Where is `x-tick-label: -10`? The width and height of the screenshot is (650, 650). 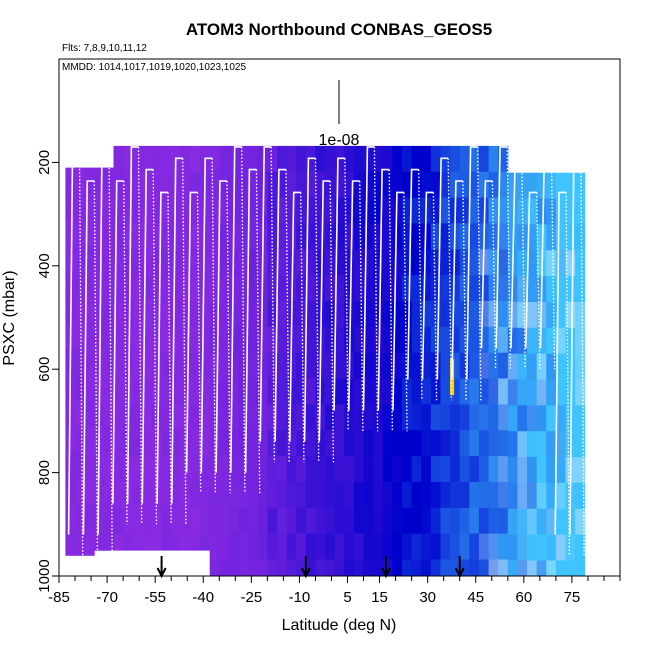 x-tick-label: -10 is located at coordinates (300, 597).